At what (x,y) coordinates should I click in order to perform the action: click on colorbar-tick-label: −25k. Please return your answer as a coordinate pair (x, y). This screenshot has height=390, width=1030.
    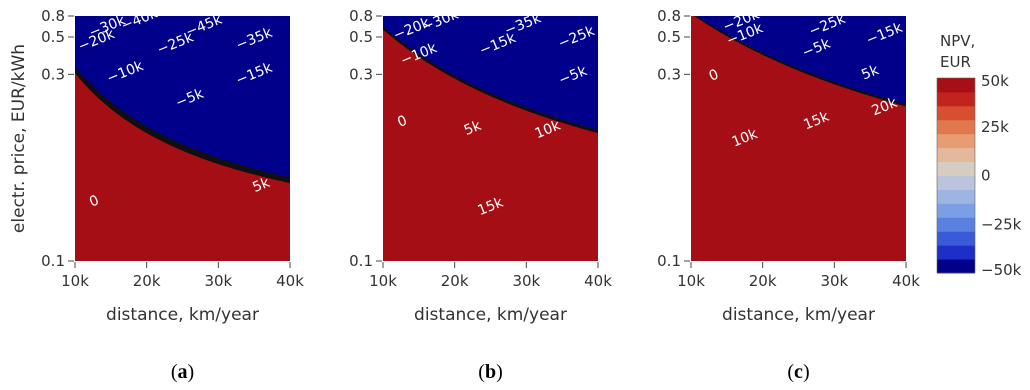
    Looking at the image, I should click on (1001, 224).